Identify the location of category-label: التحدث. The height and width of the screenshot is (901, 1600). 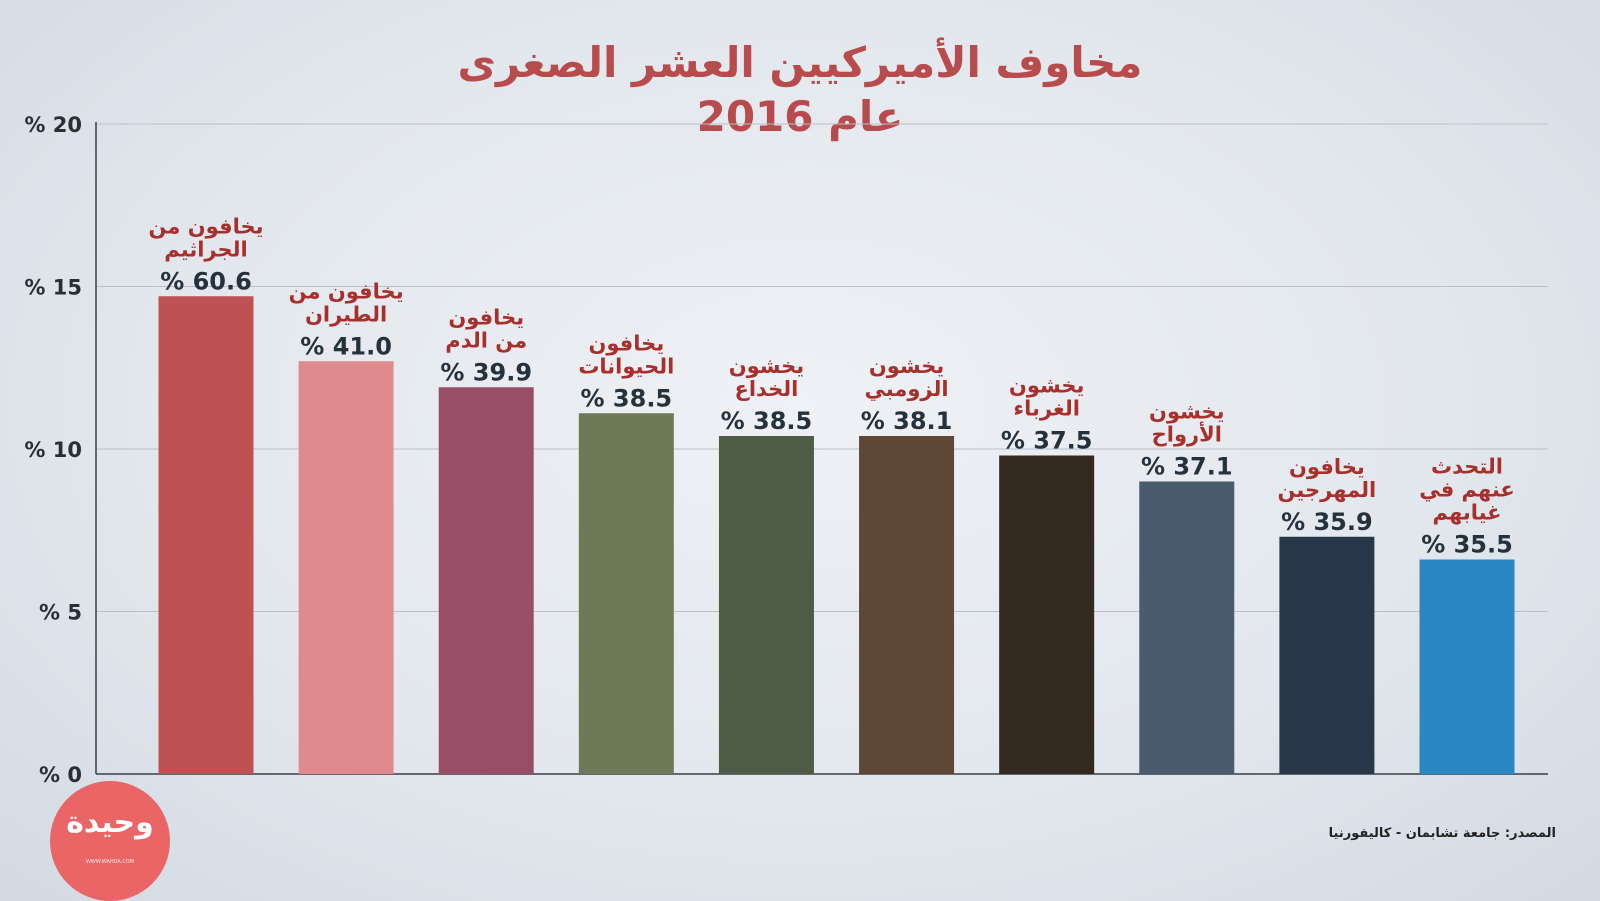
(1467, 467).